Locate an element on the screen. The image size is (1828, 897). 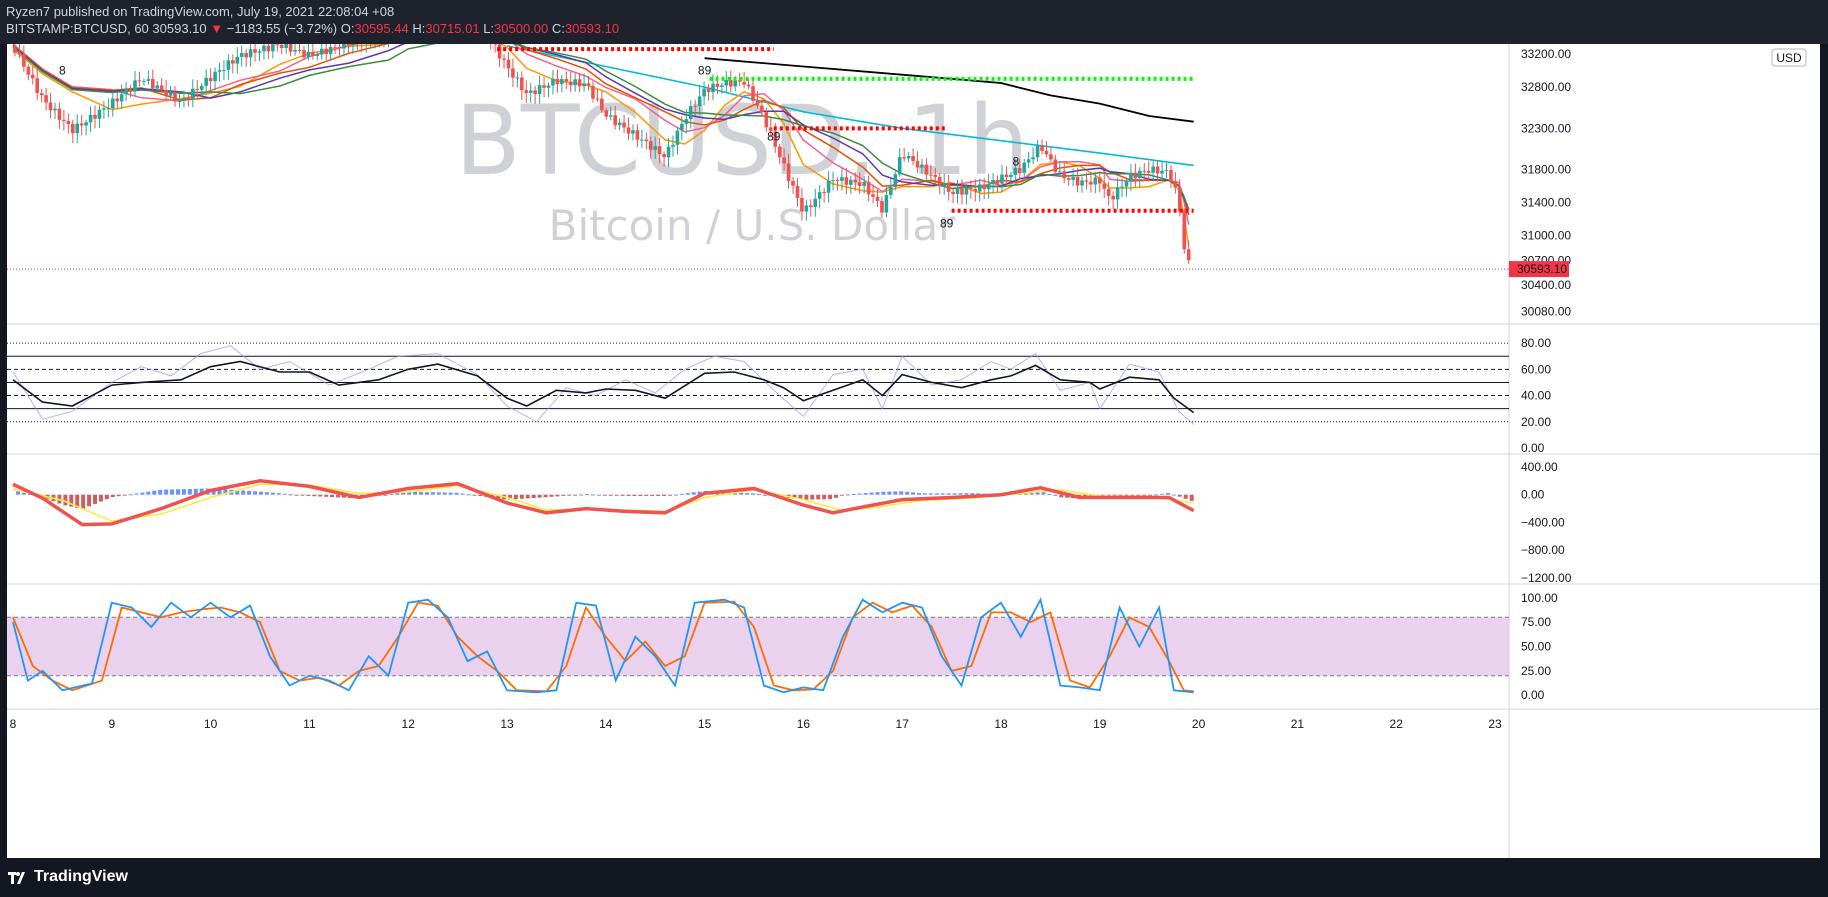
time-tick-label: 18 is located at coordinates (1001, 724).